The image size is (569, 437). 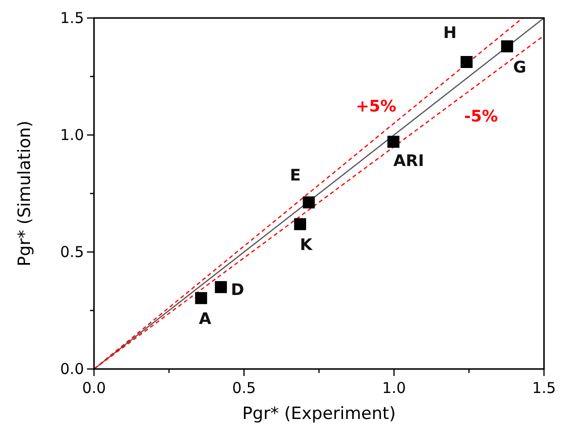 I want to click on annotation: A, so click(x=205, y=318).